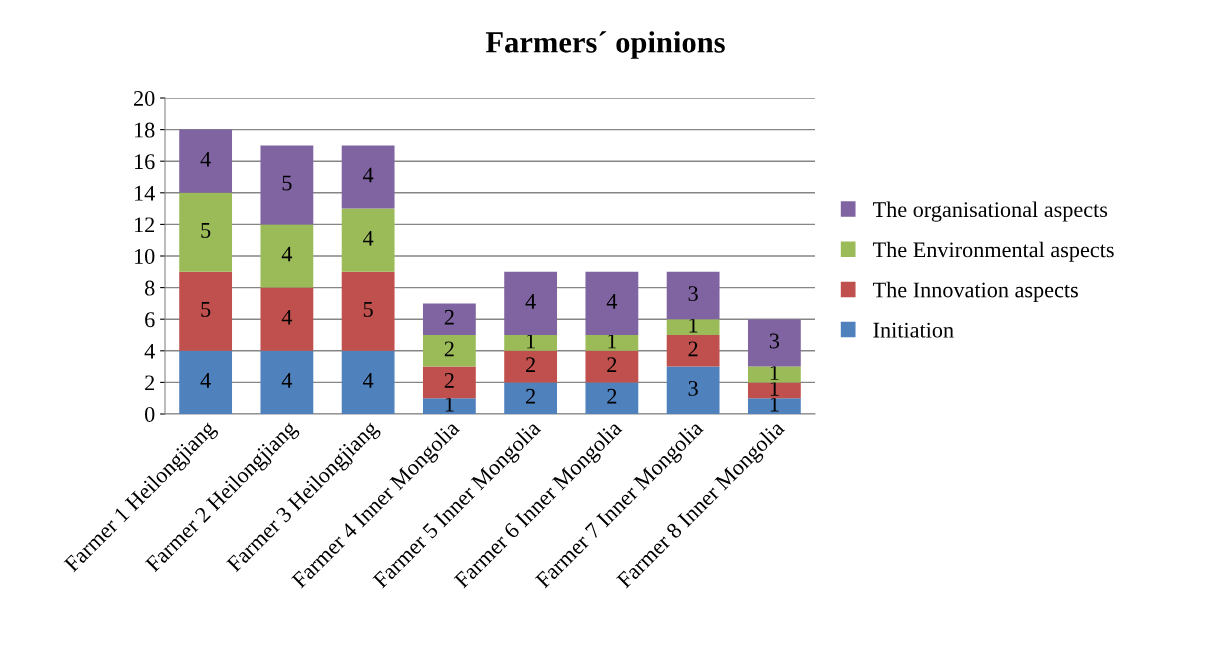  What do you see at coordinates (144, 98) in the screenshot?
I see `y-tick-label: 20` at bounding box center [144, 98].